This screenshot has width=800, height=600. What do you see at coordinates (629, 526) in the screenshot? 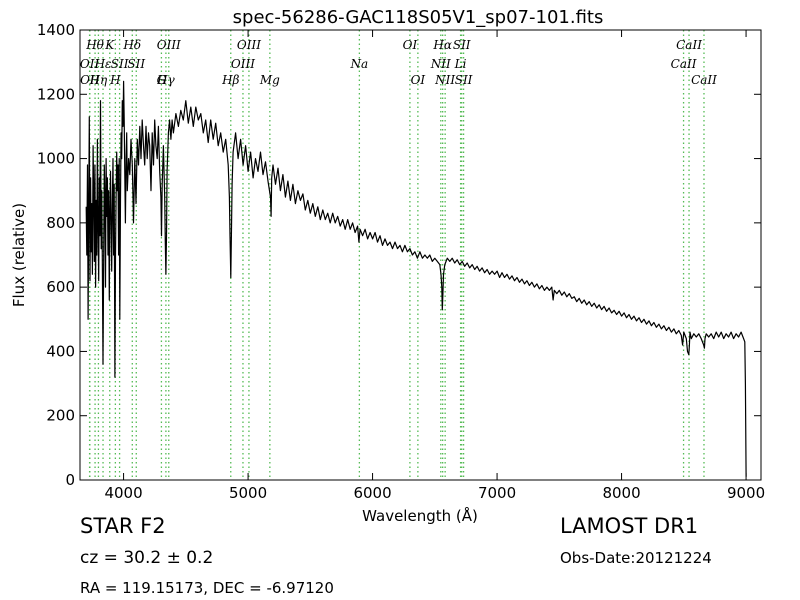
I see `survey-label: LAMOST DR1` at bounding box center [629, 526].